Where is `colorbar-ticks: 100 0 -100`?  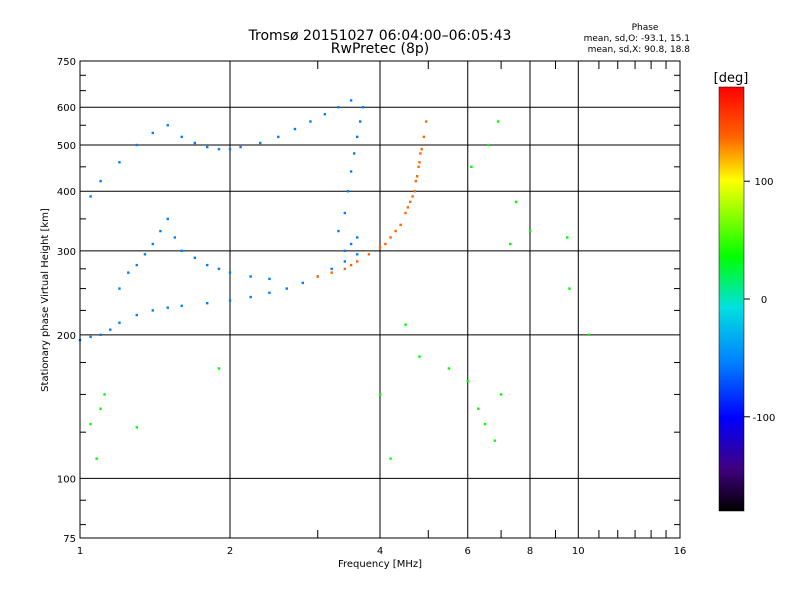 colorbar-ticks: 100 0 -100 is located at coordinates (759, 300).